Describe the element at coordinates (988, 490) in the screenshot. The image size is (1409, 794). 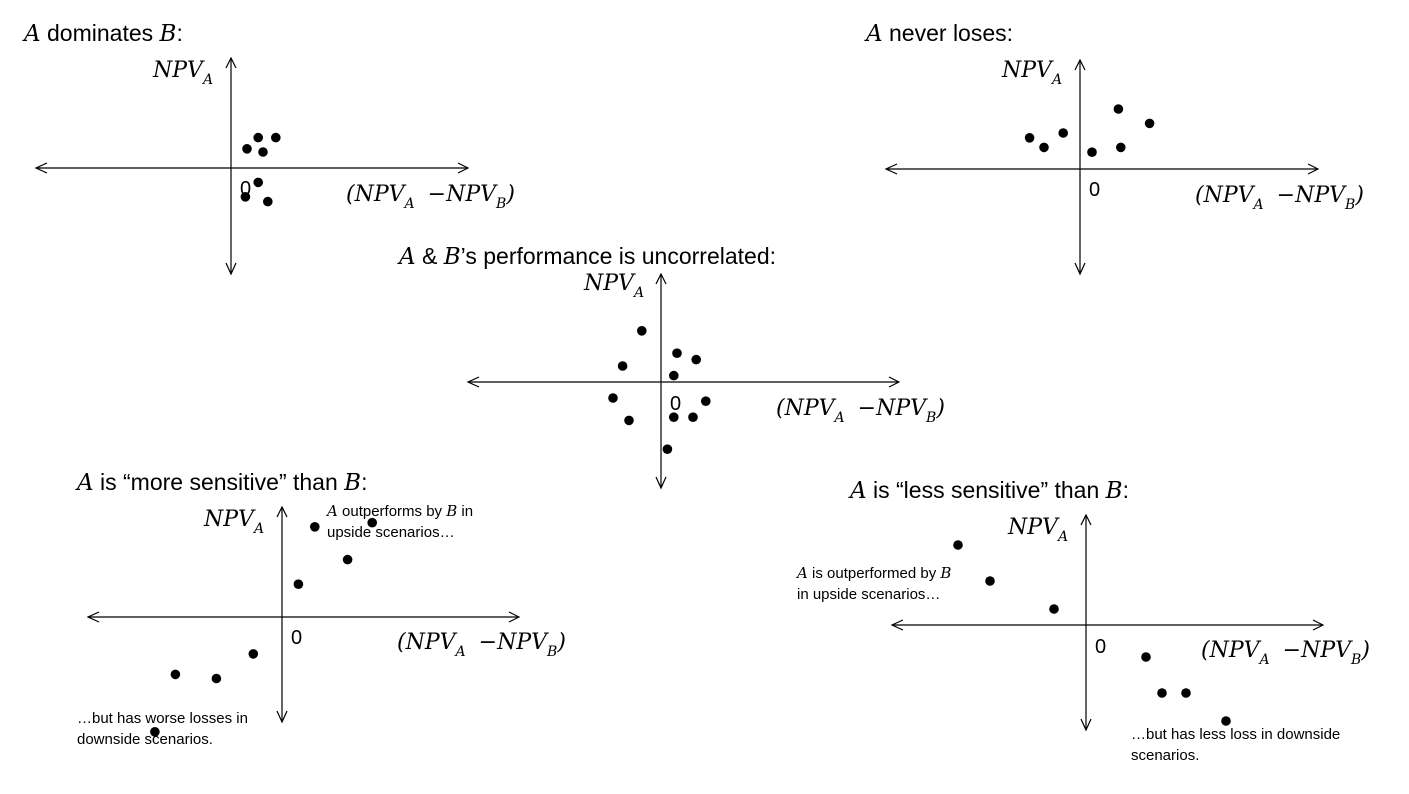
I see `diagram-title: A is “less sensitive” than B:` at that location.